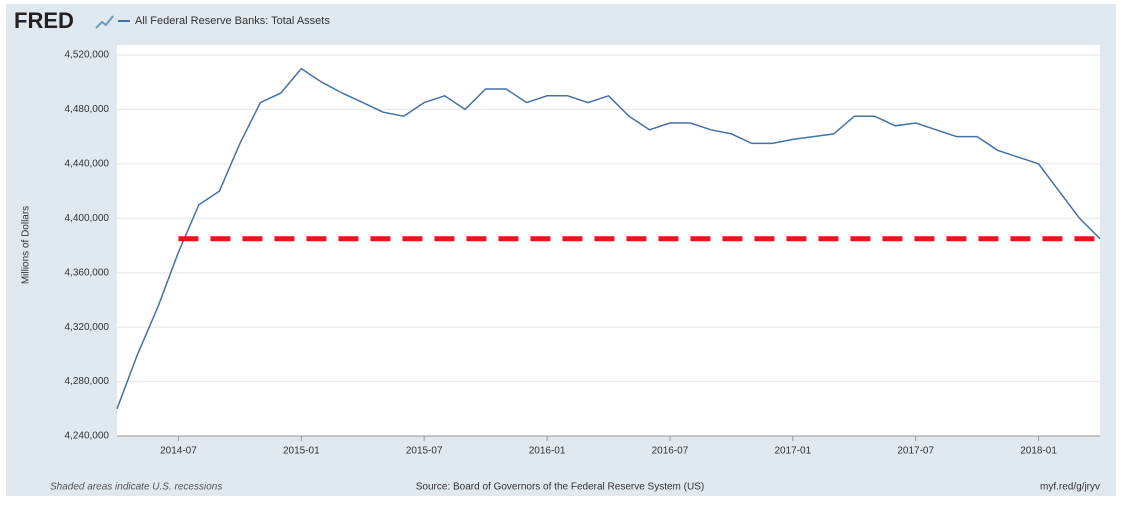  I want to click on x-tick-label: 2017-01, so click(792, 451).